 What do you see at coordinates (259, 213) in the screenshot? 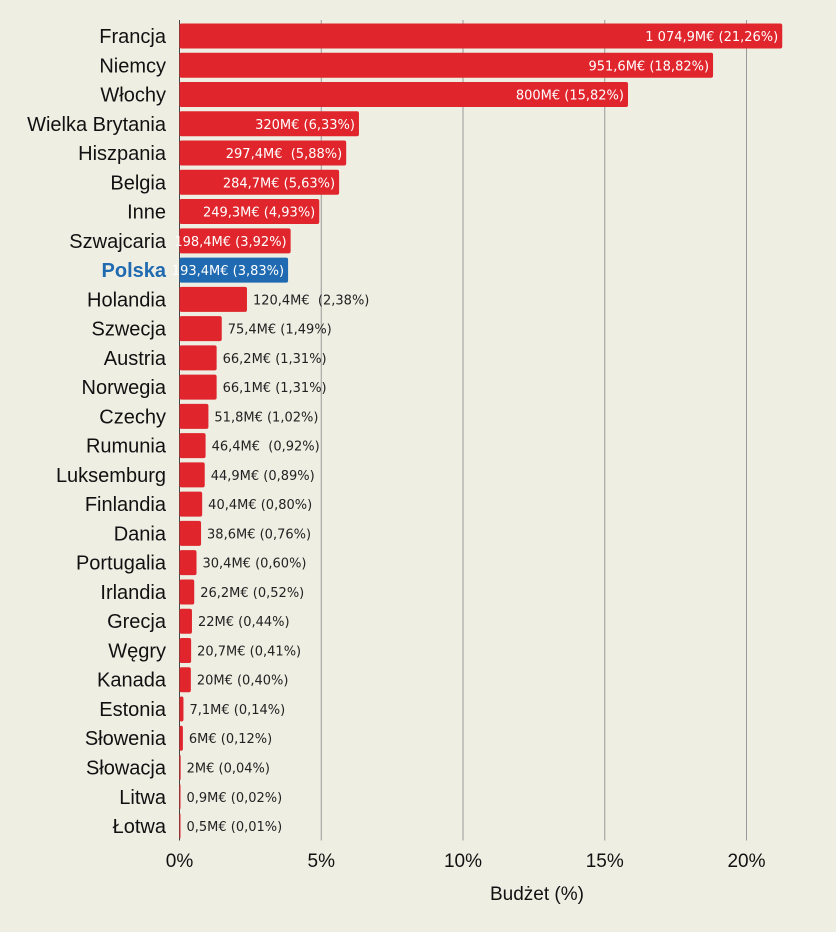
I see `data-label: 249,3M€ (4,93%)` at bounding box center [259, 213].